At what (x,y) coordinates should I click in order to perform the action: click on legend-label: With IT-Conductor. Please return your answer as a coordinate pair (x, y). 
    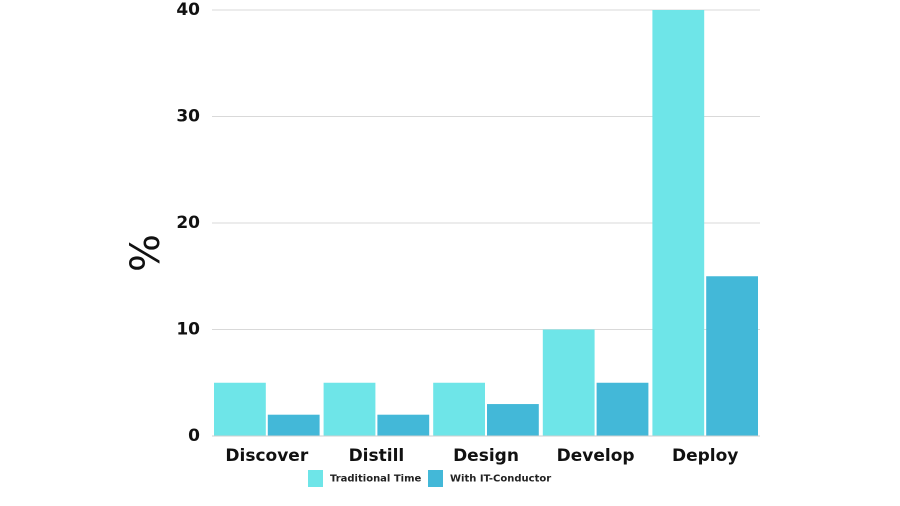
    Looking at the image, I should click on (500, 479).